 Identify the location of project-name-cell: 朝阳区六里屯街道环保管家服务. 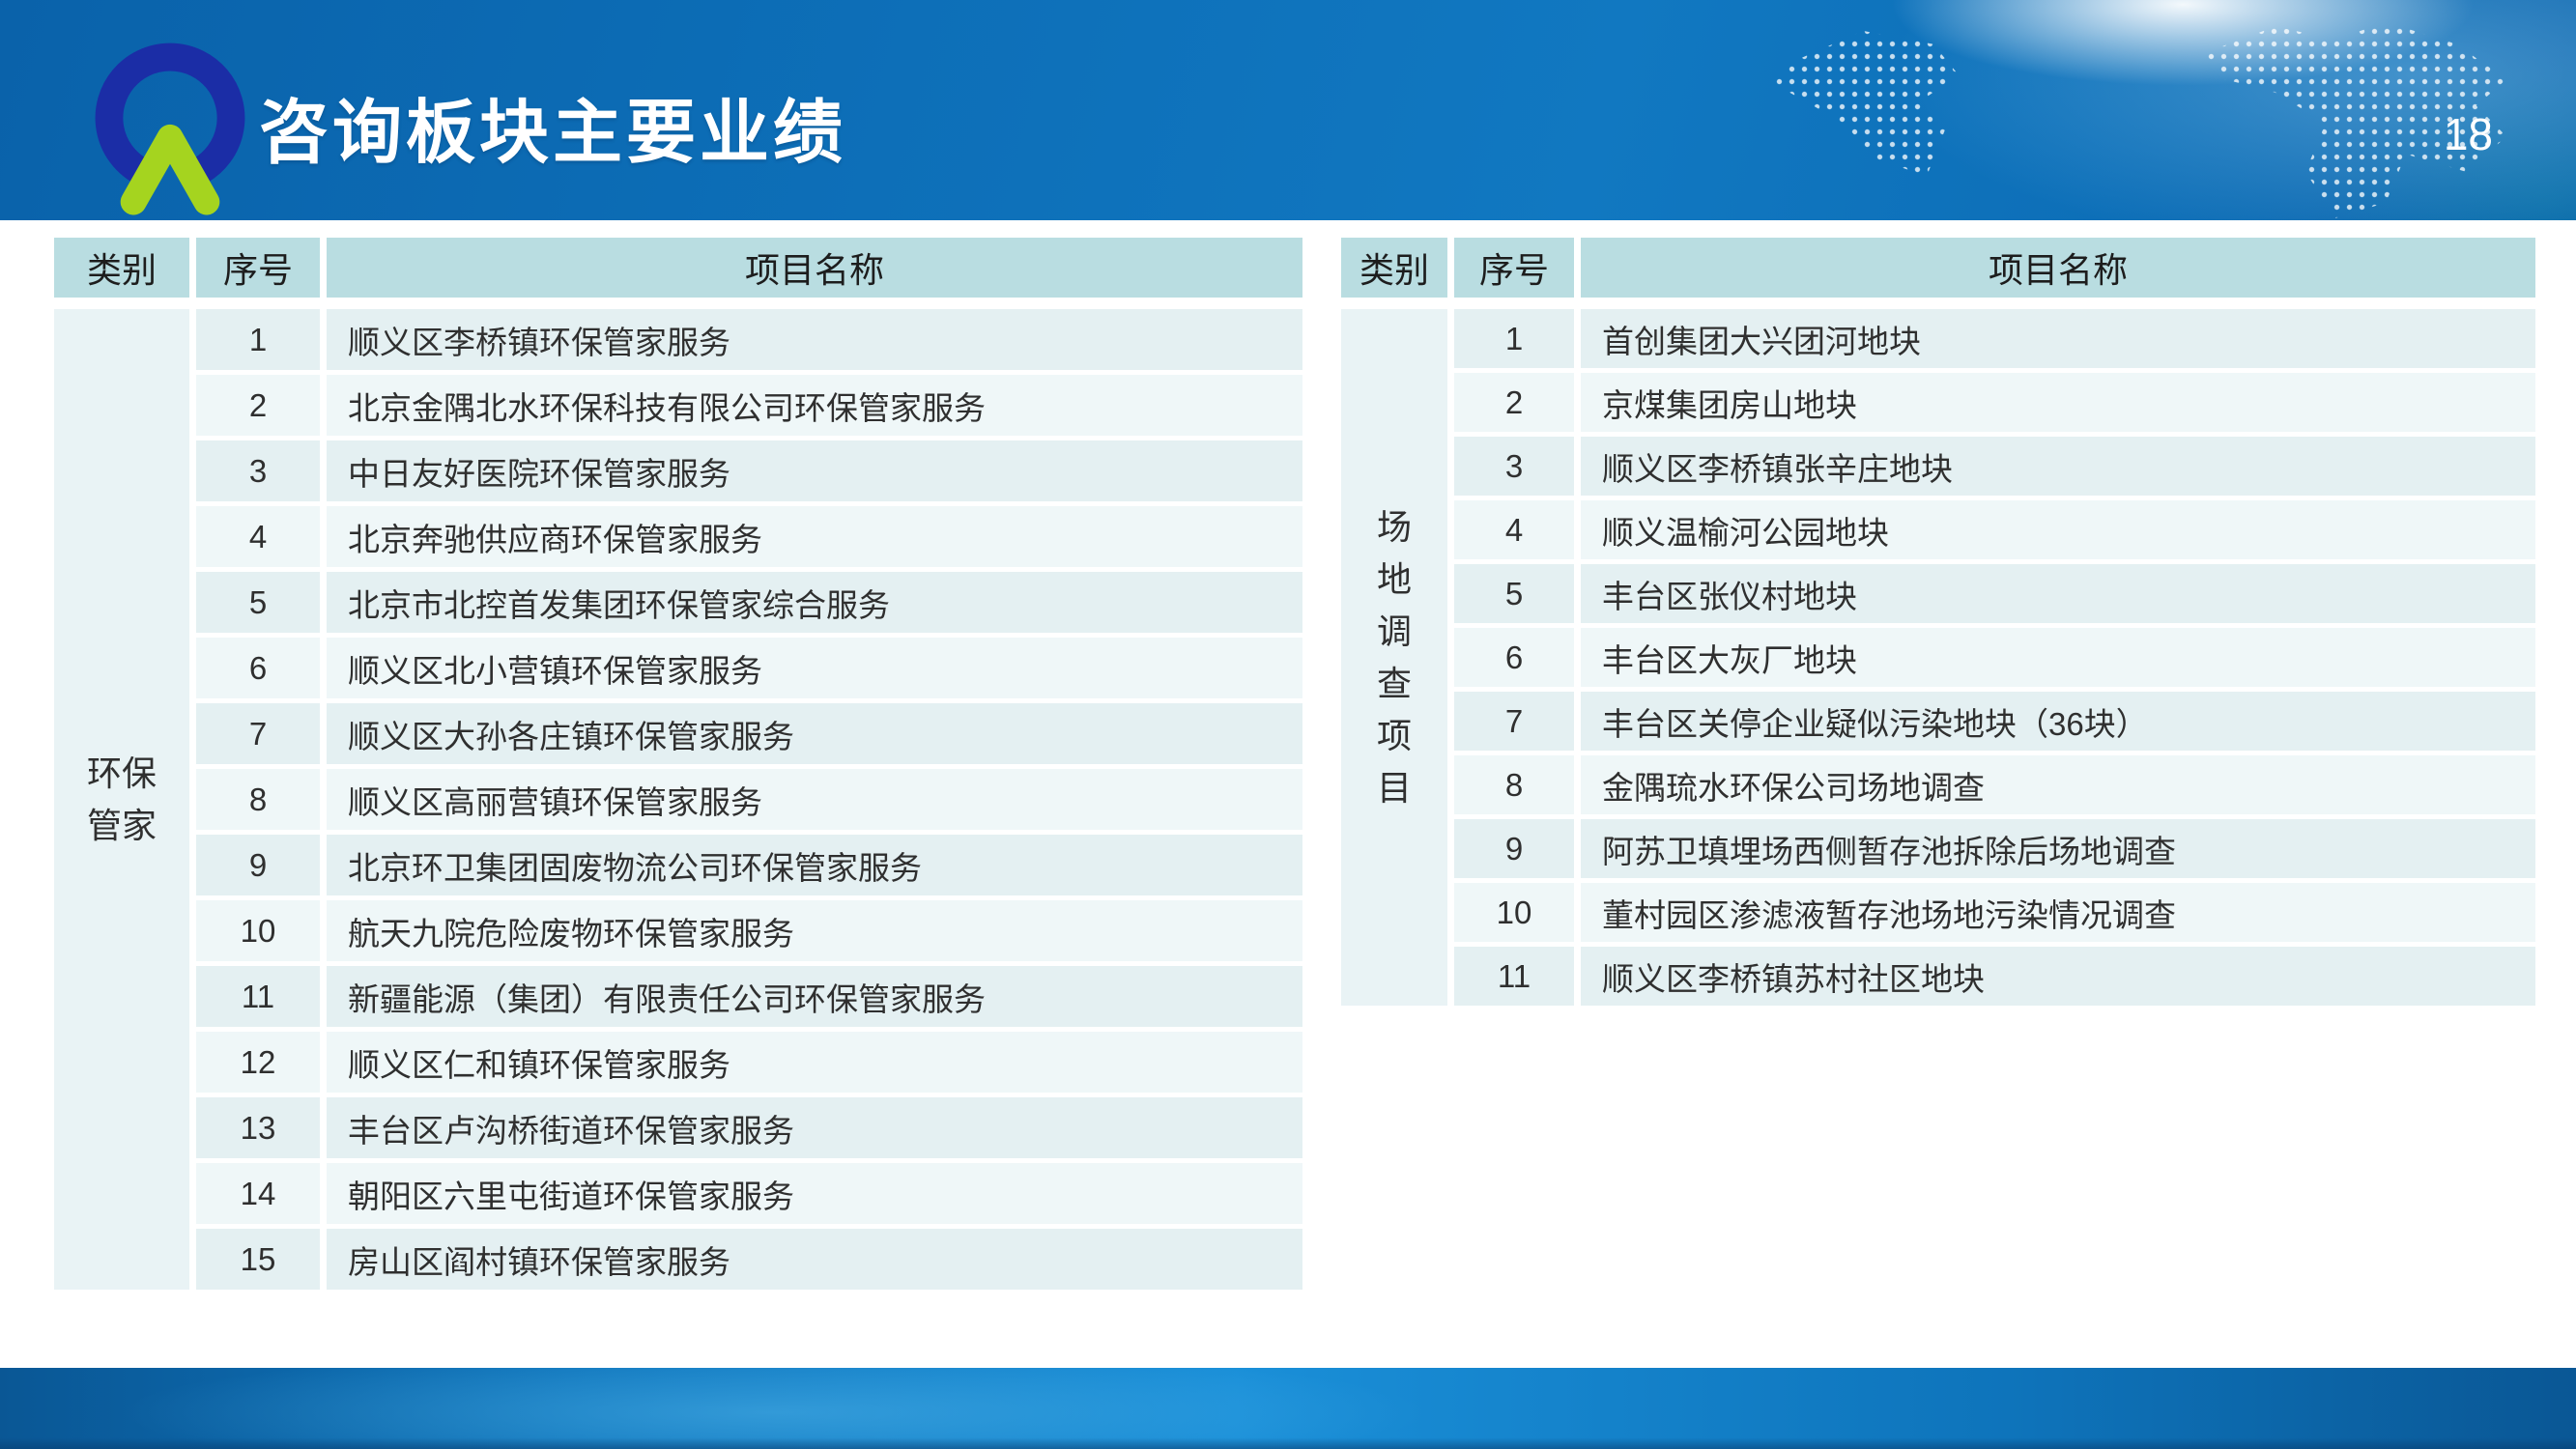
(815, 1193).